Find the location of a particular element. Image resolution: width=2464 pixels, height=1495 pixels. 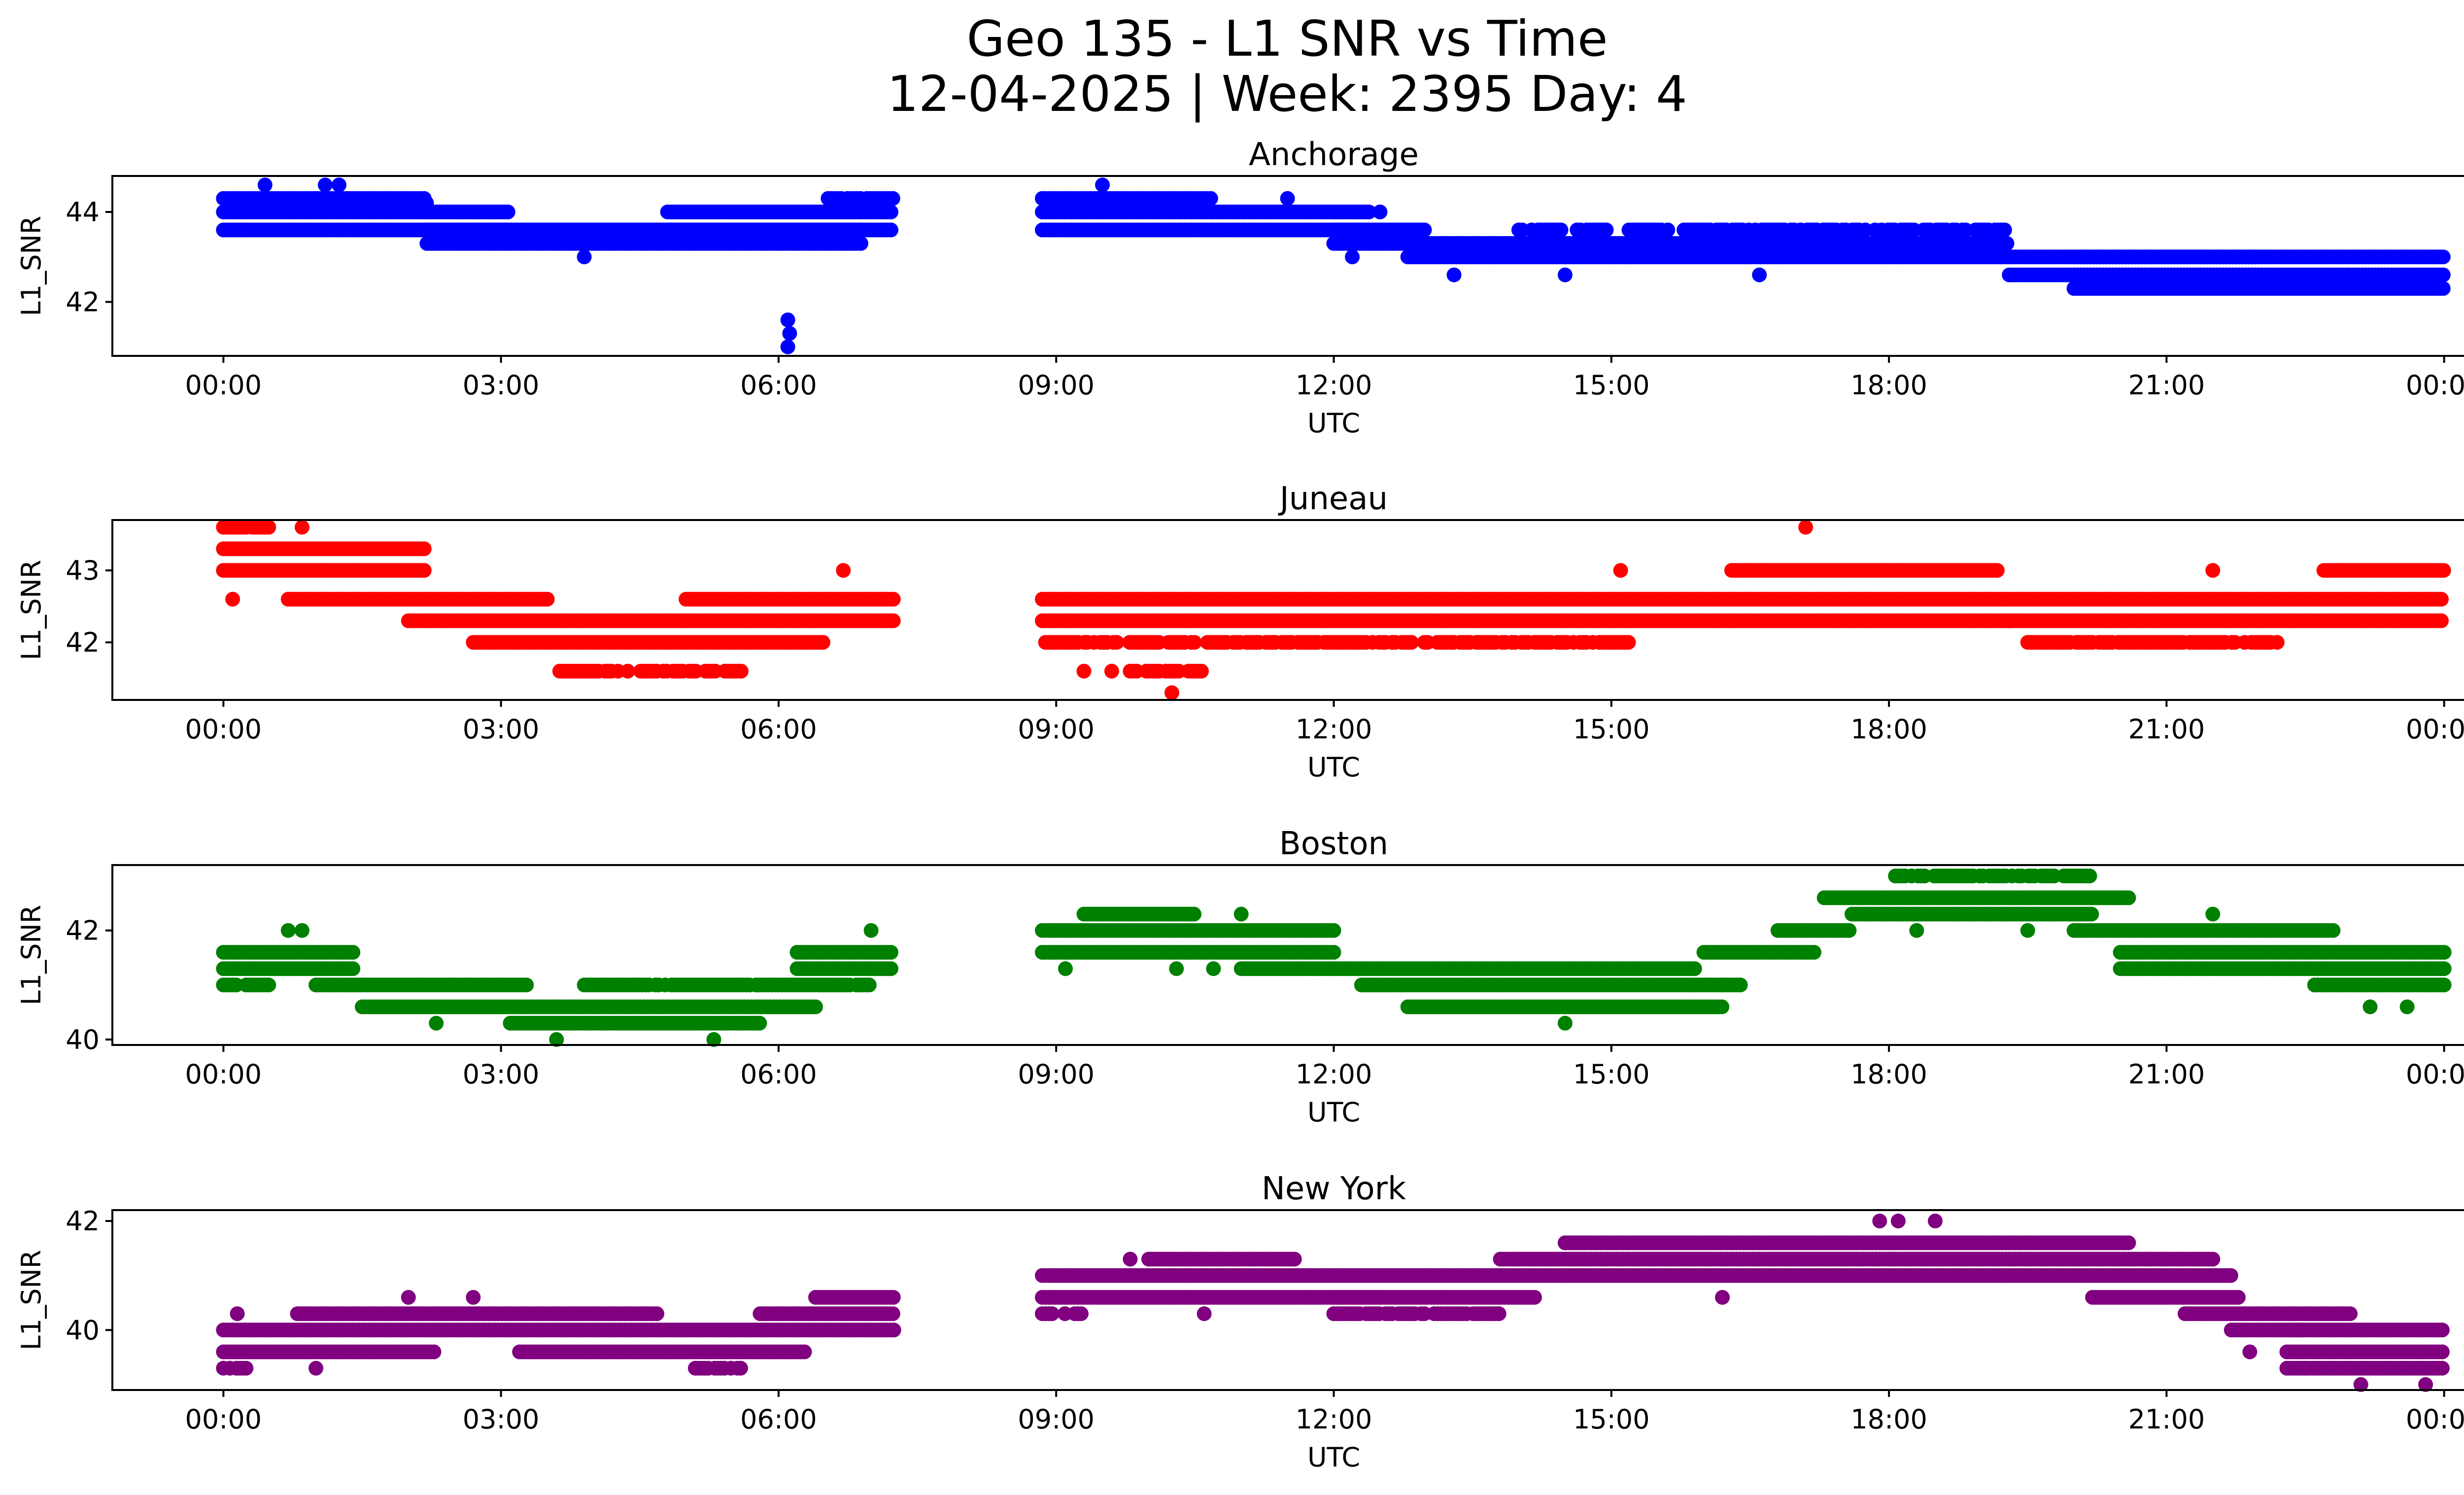

subplot-title: Juneau is located at coordinates (1333, 499).